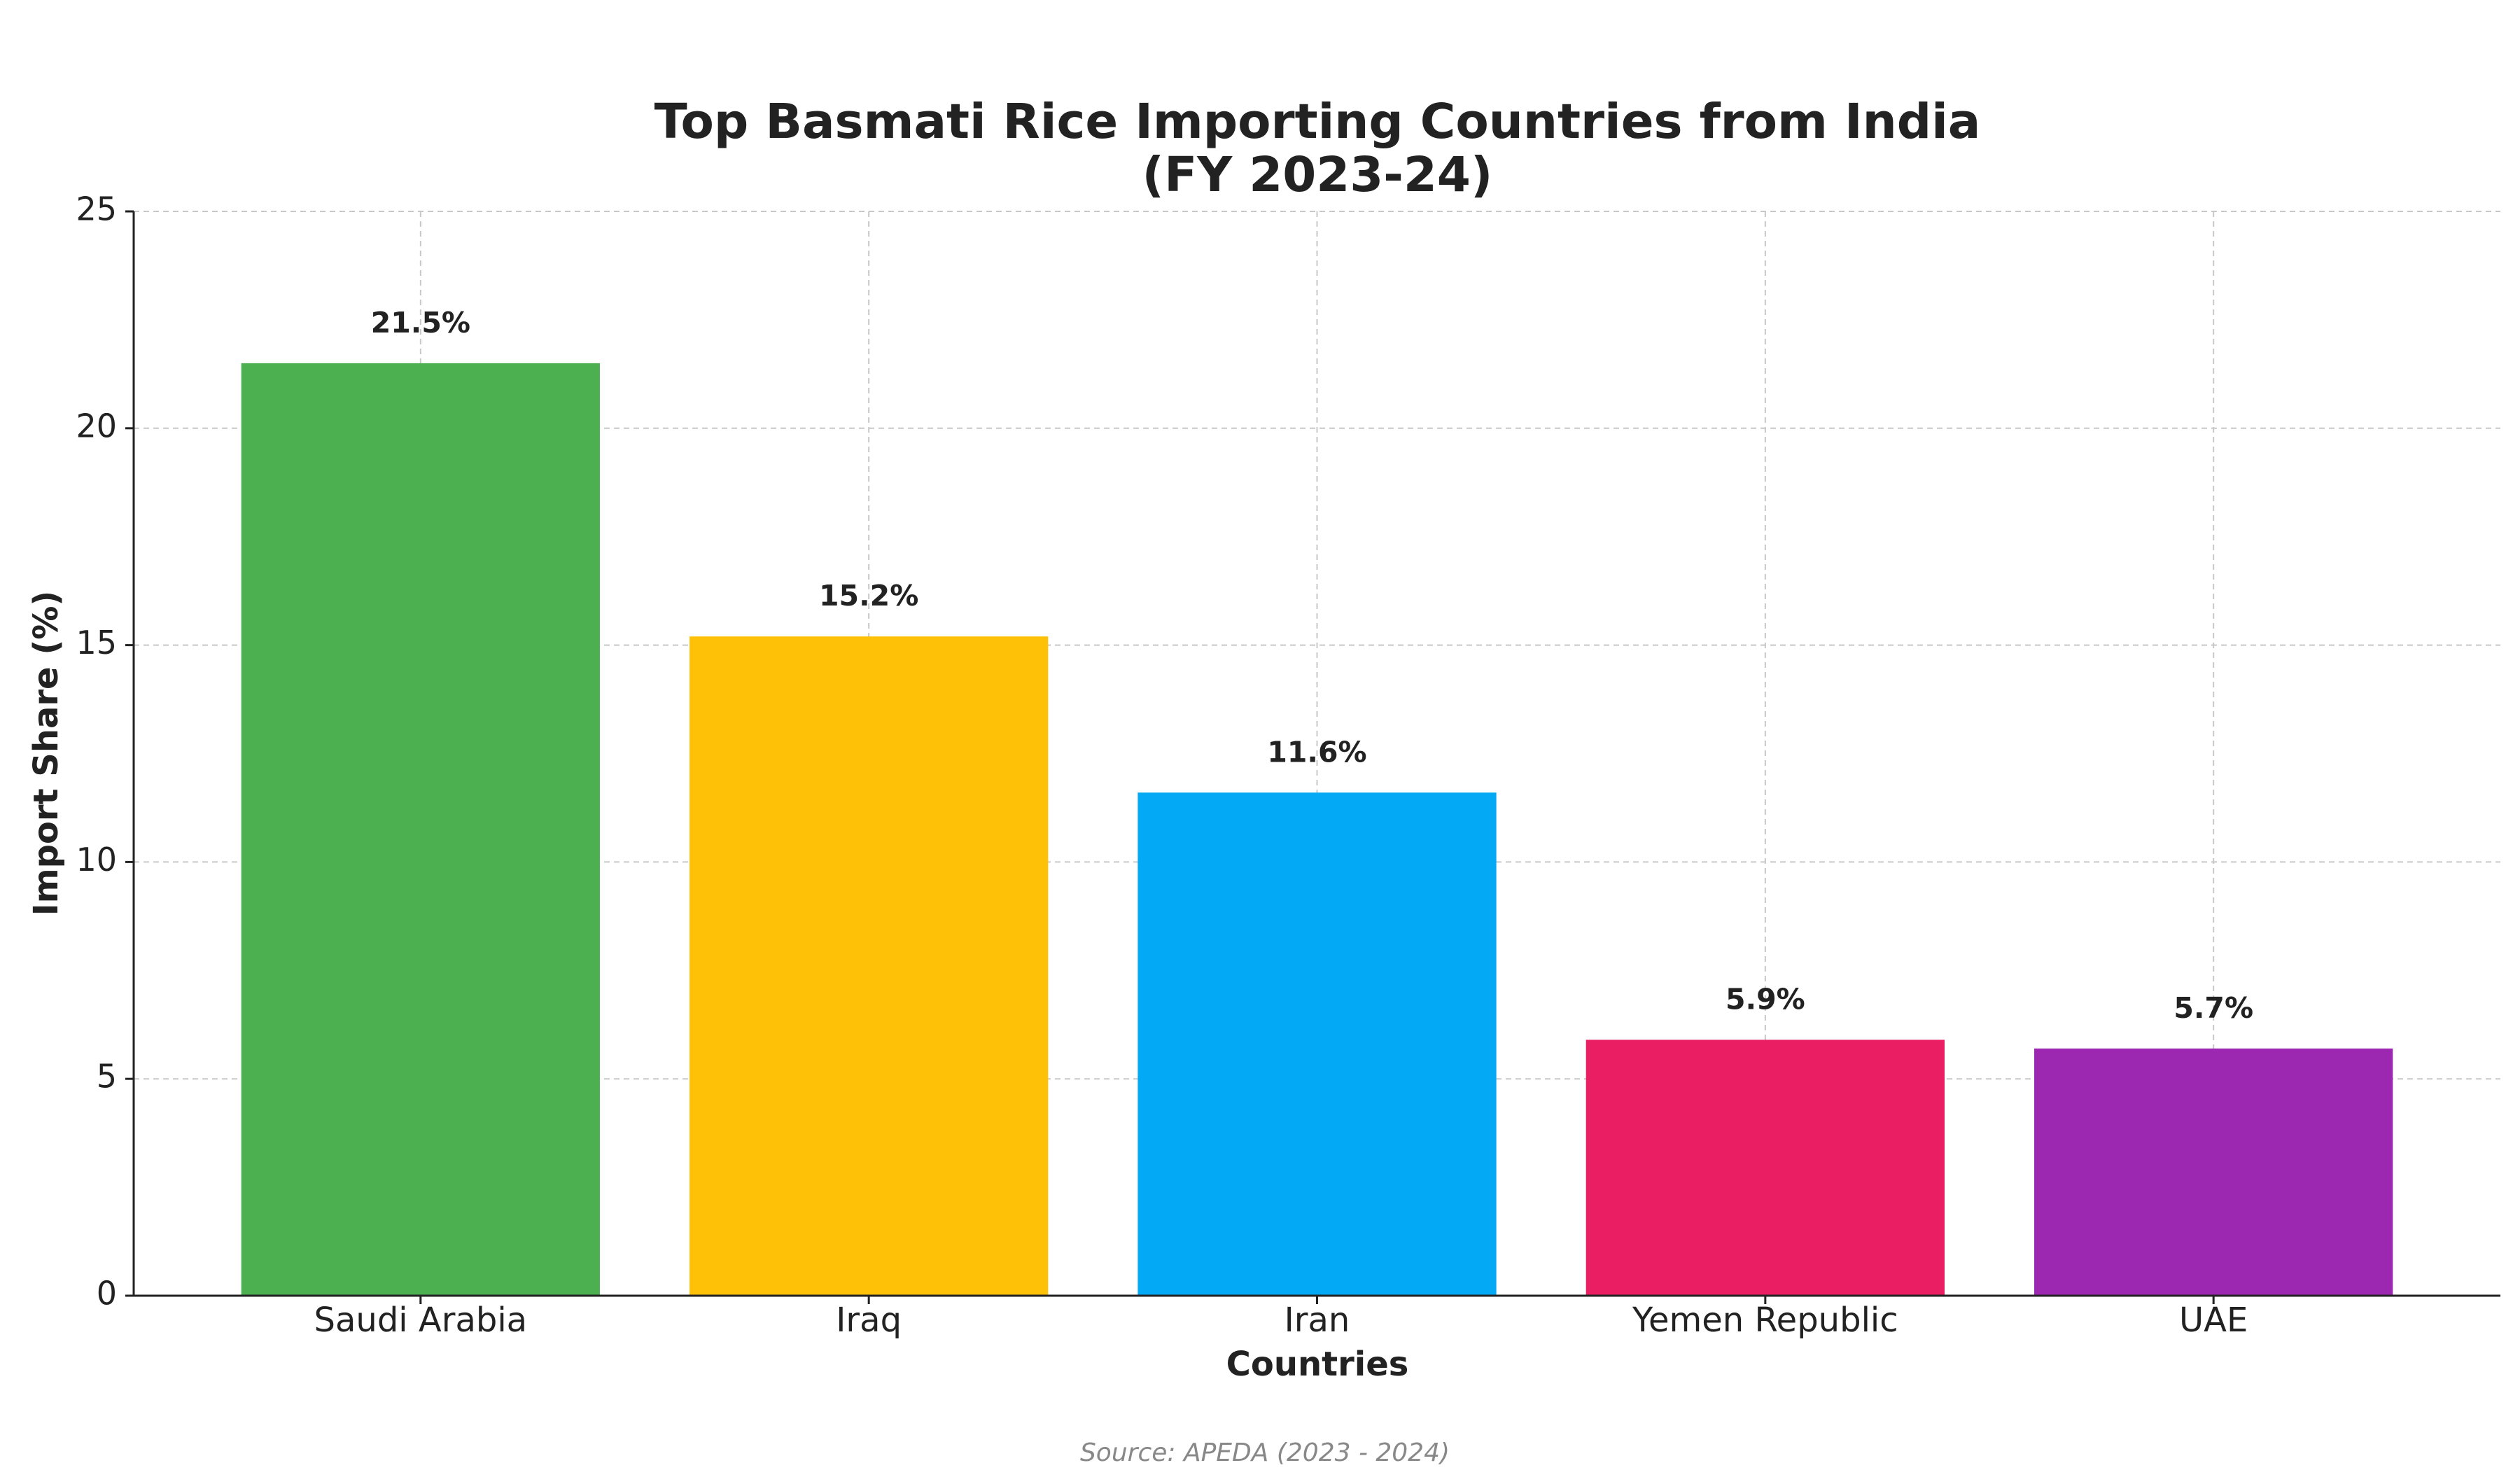 This screenshot has height=1470, width=2520. What do you see at coordinates (1316, 752) in the screenshot?
I see `data-label: 11.6%` at bounding box center [1316, 752].